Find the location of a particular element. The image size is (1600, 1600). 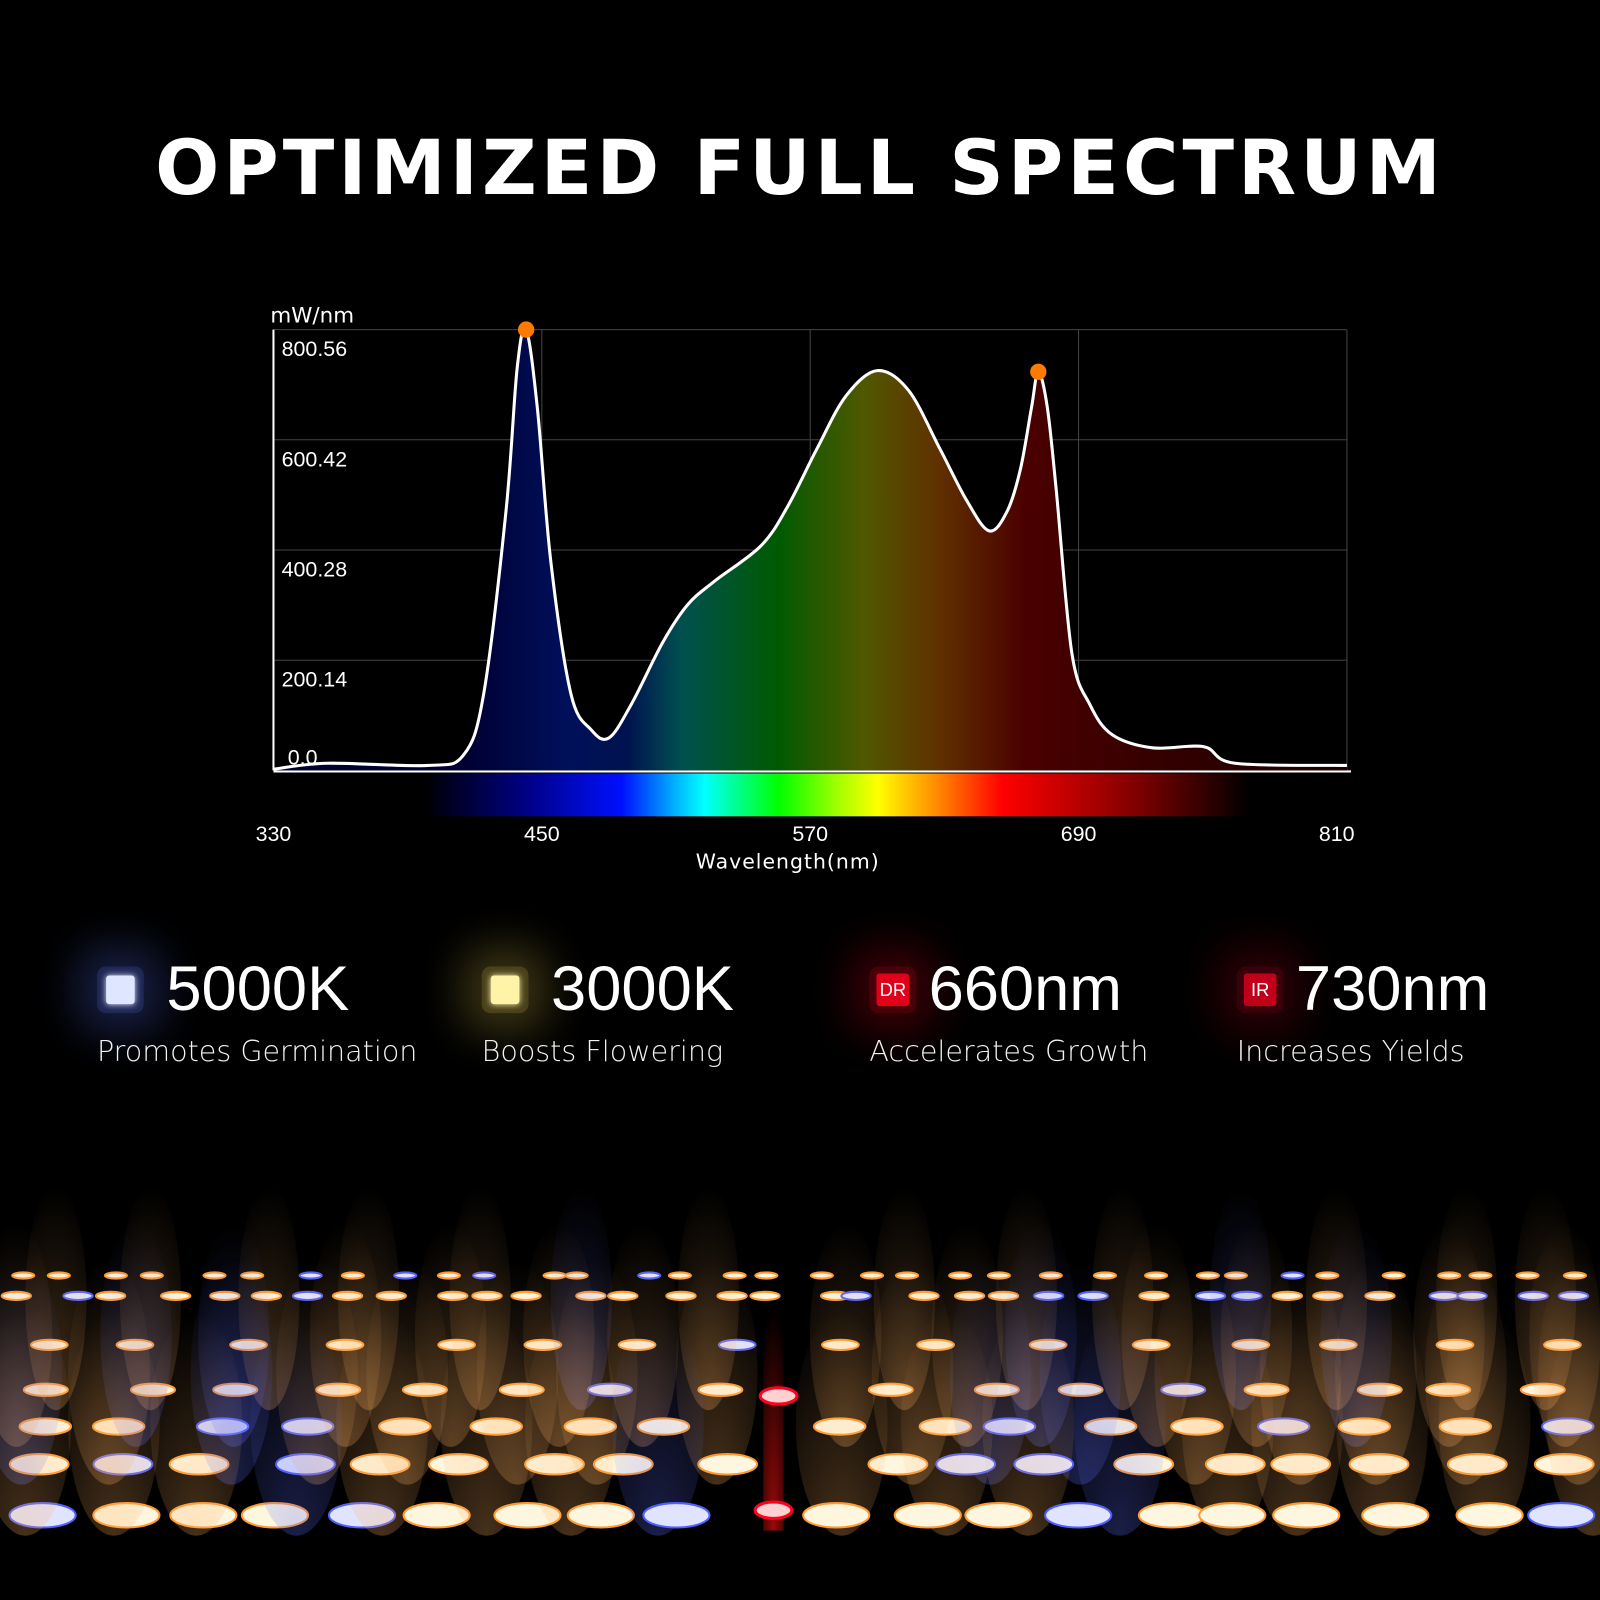

y-tick-label: 400.28 is located at coordinates (314, 570).